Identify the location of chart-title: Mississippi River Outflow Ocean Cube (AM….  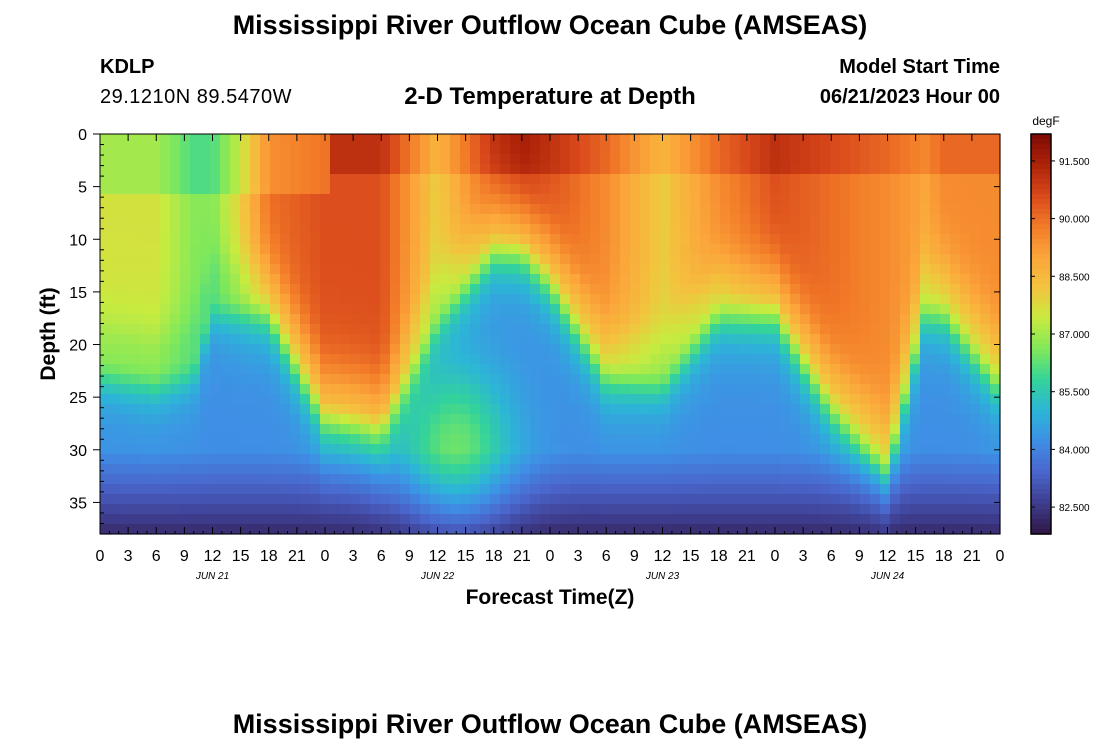
(550, 25).